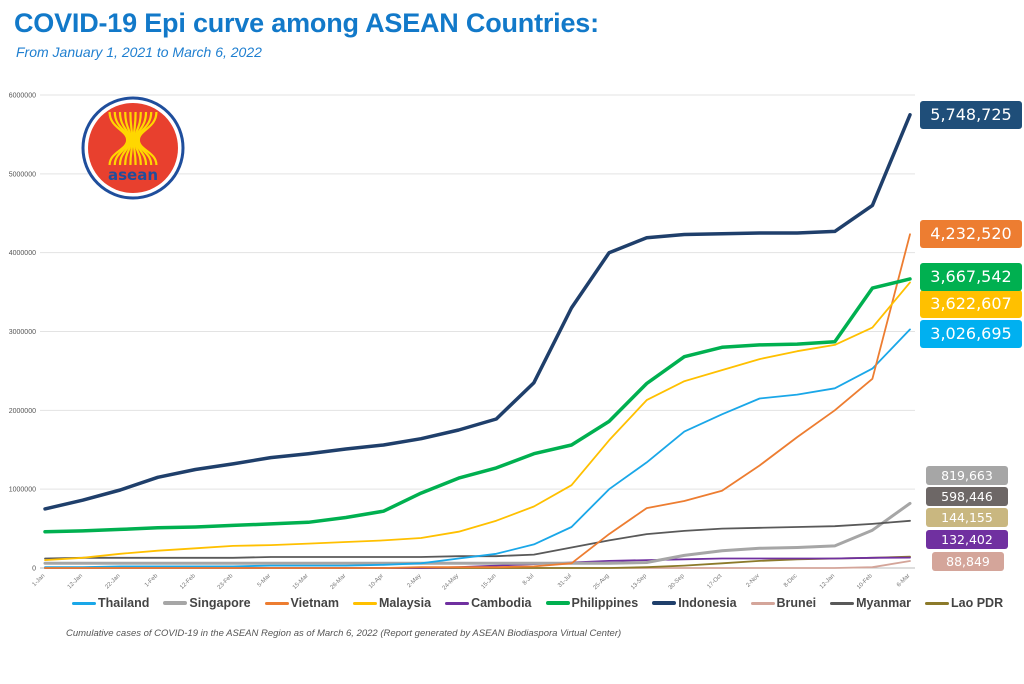  I want to click on x-tick-label: 8-Jul, so click(528, 579).